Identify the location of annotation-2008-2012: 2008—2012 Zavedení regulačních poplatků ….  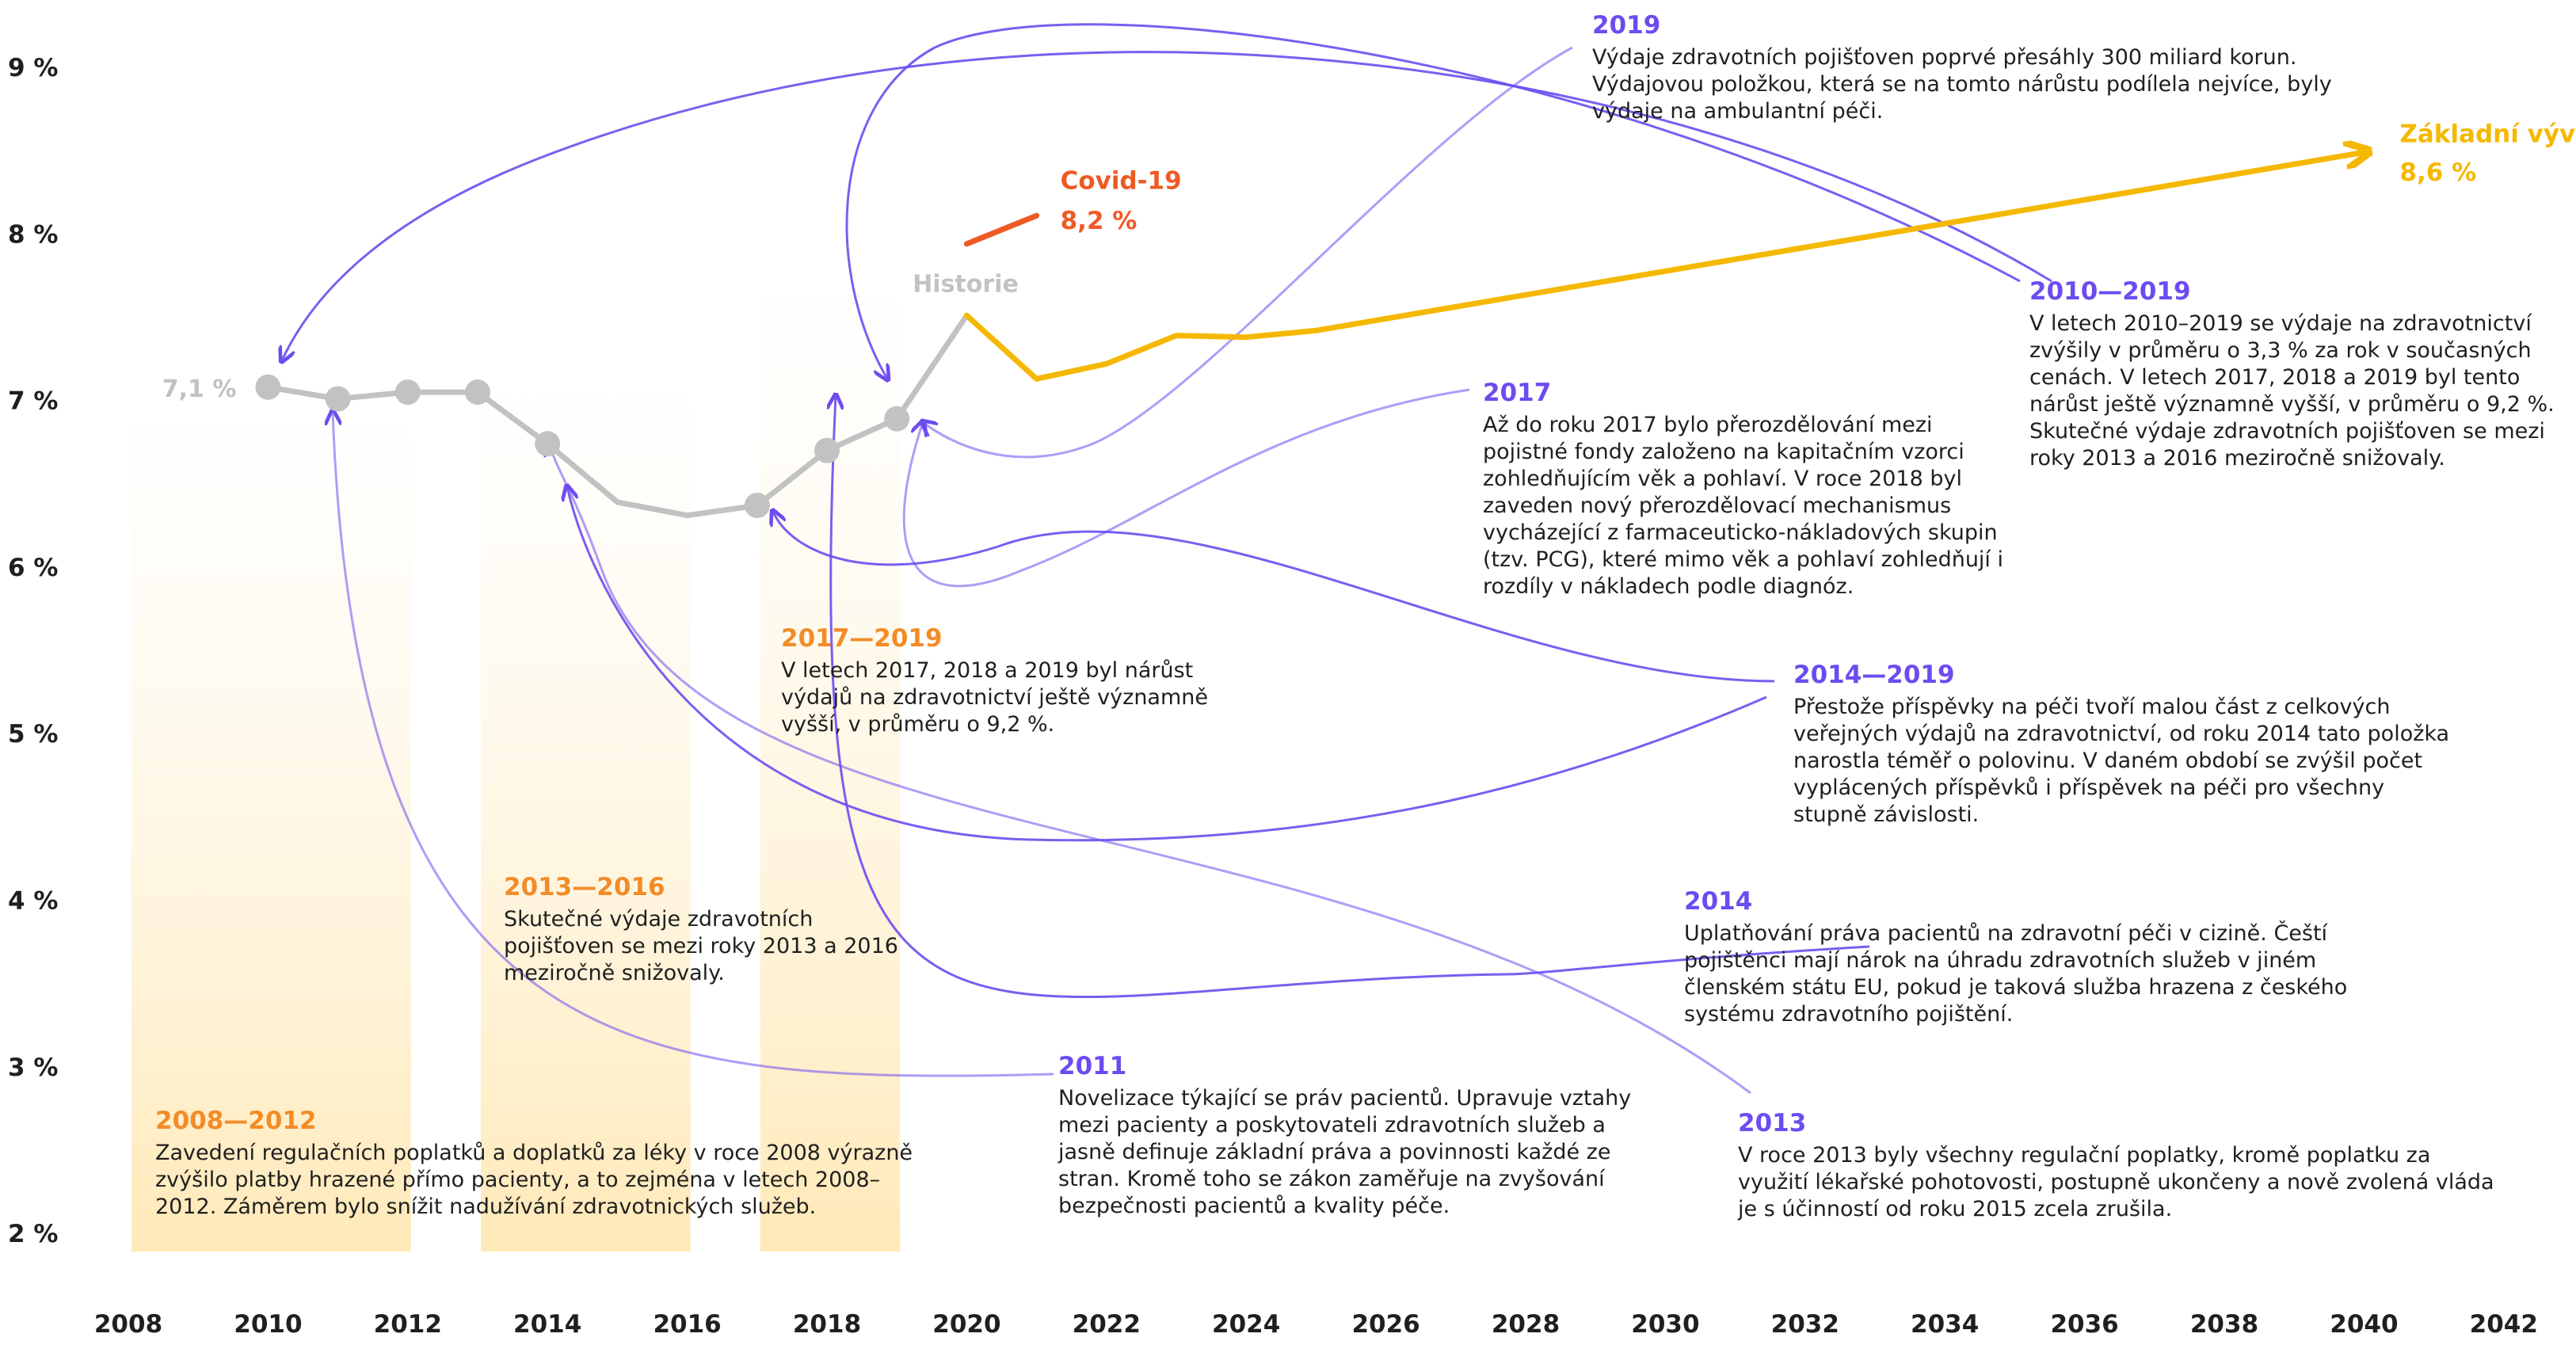
(544, 1163).